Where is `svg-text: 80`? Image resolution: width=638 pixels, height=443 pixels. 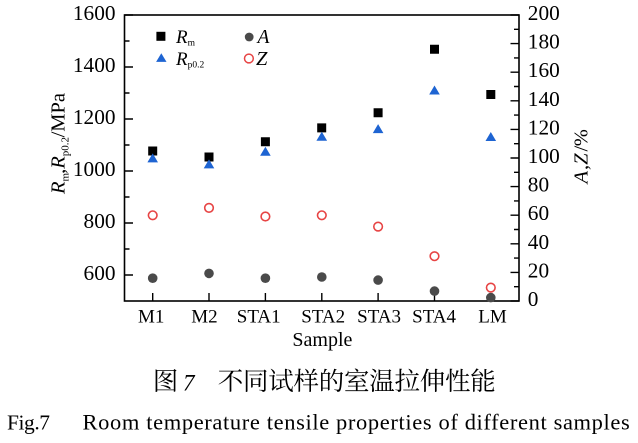 svg-text: 80 is located at coordinates (538, 185).